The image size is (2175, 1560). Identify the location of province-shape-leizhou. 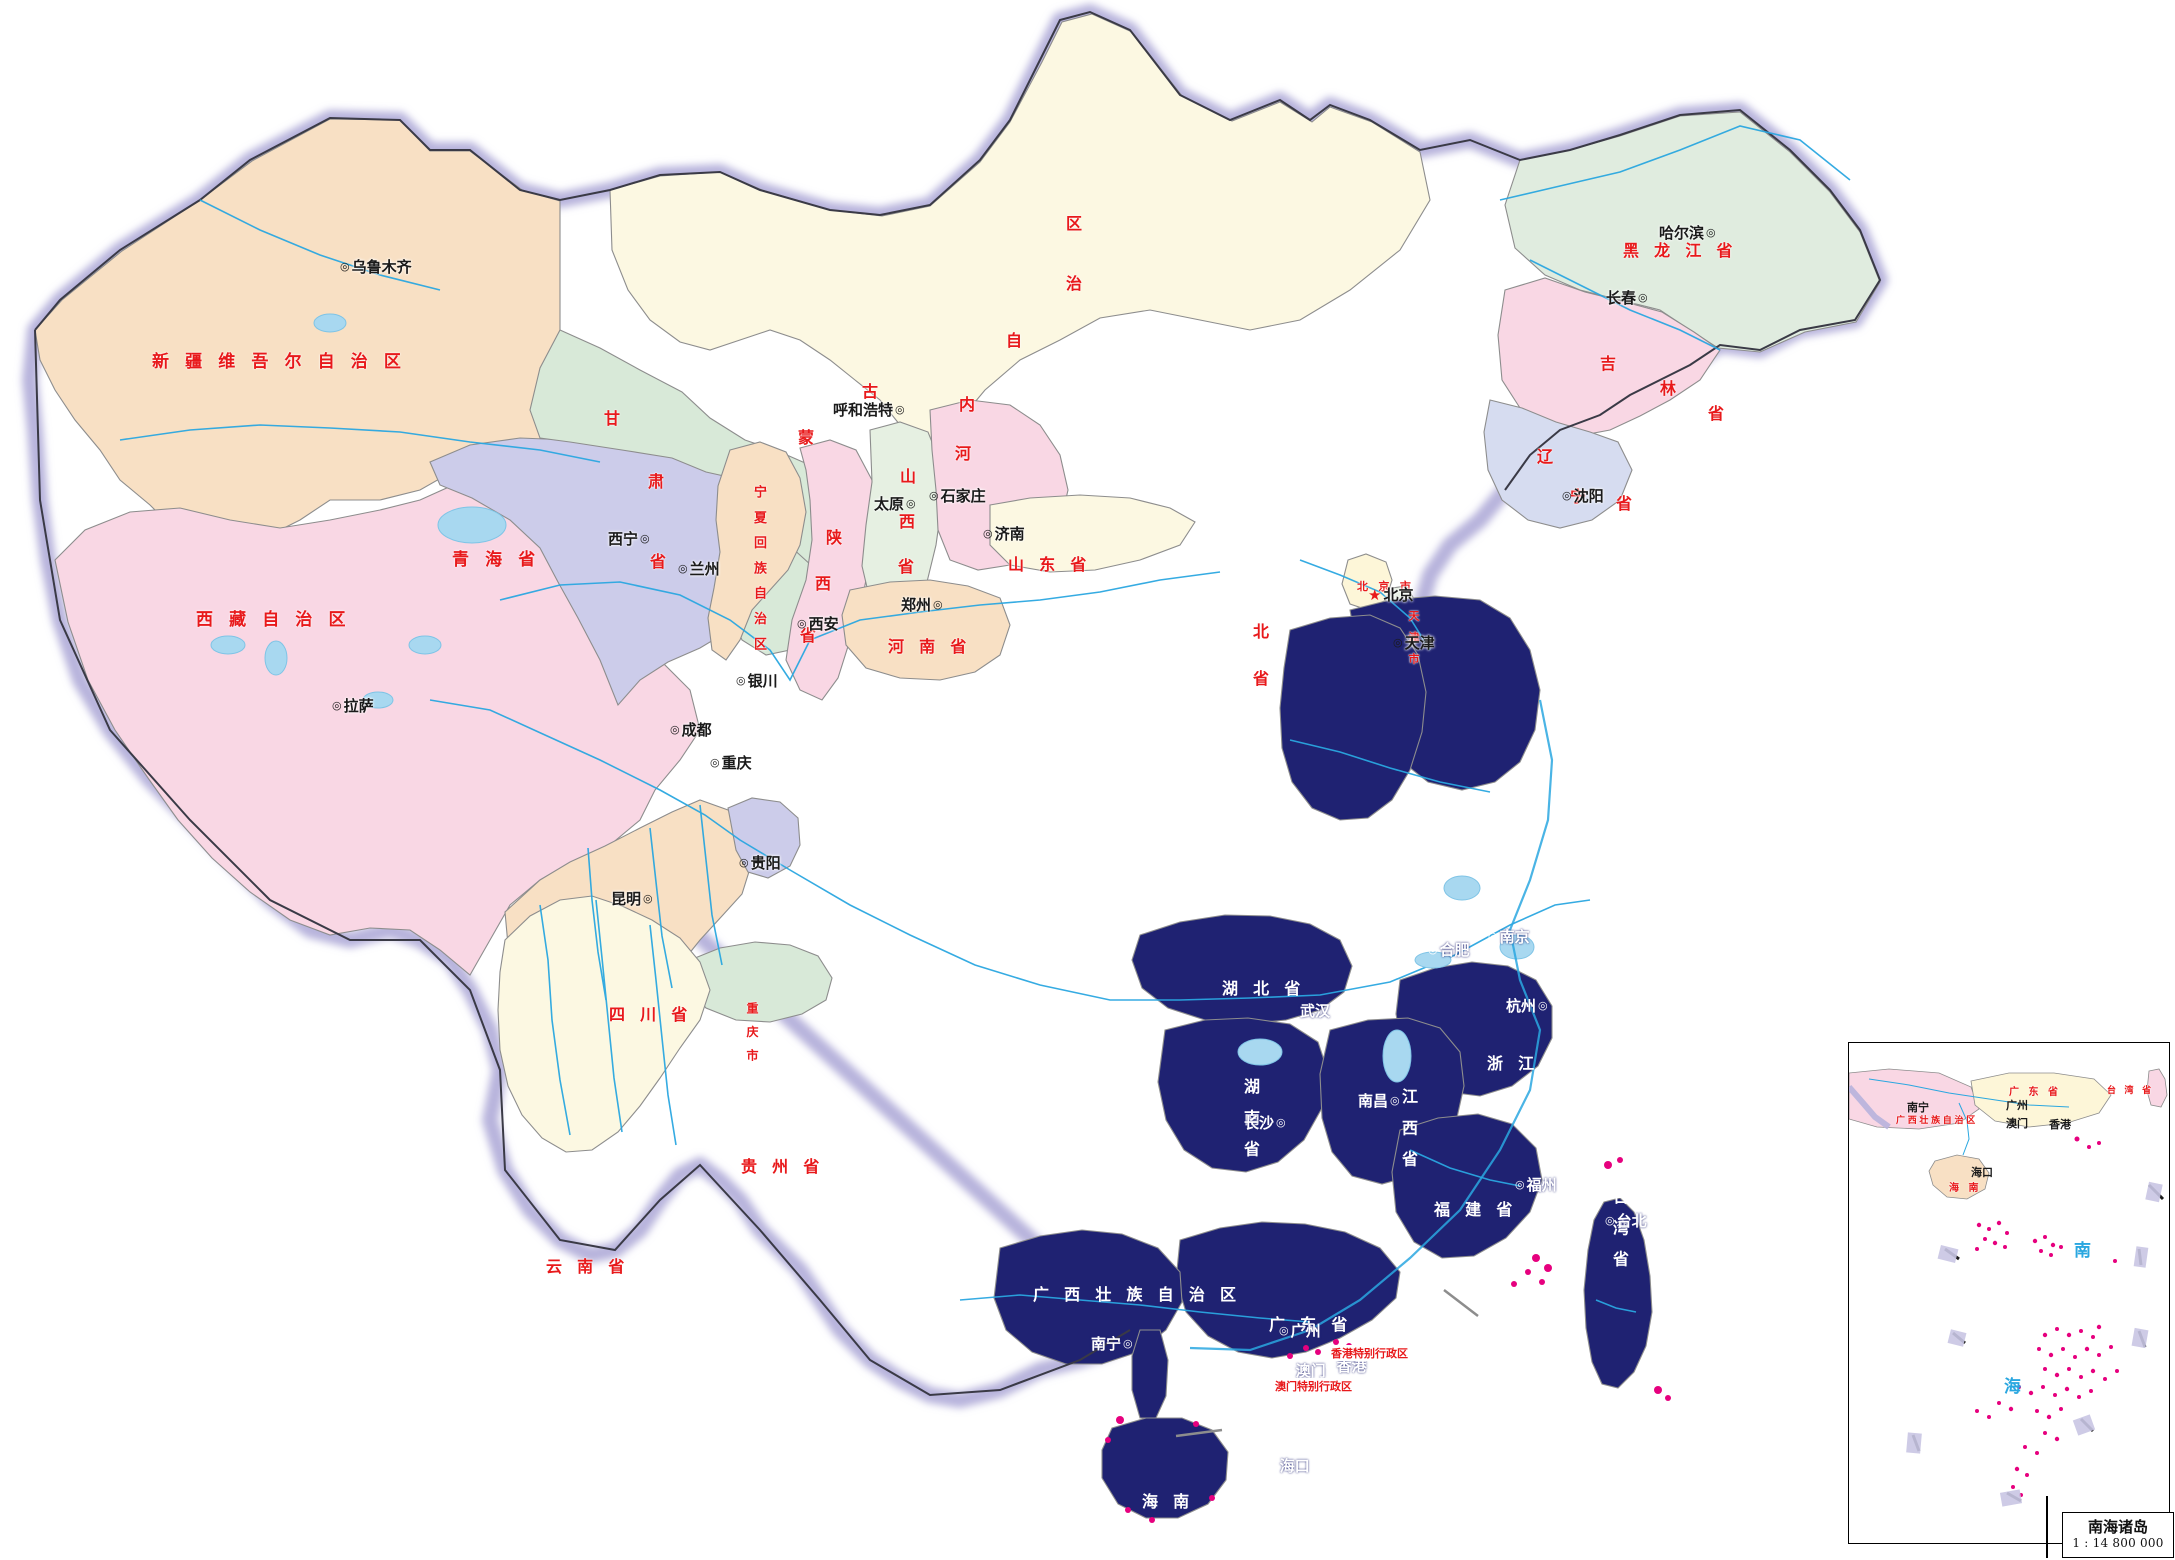
(1150, 1374).